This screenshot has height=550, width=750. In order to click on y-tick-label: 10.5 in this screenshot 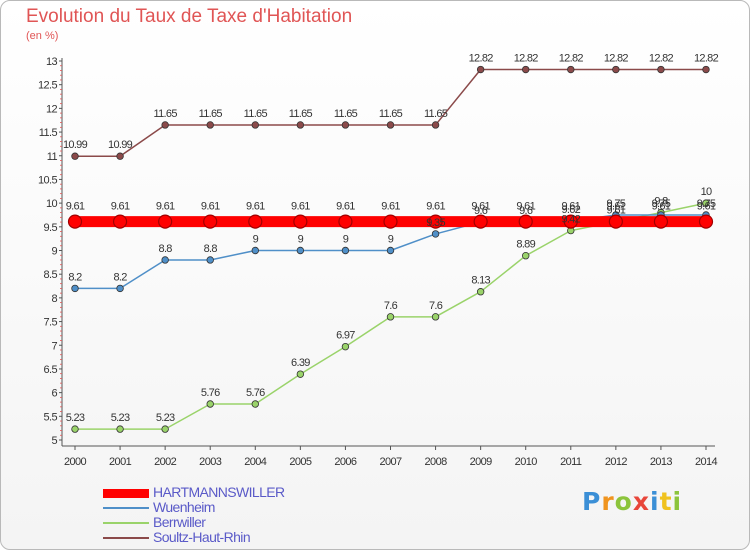, I will do `click(47, 180)`.